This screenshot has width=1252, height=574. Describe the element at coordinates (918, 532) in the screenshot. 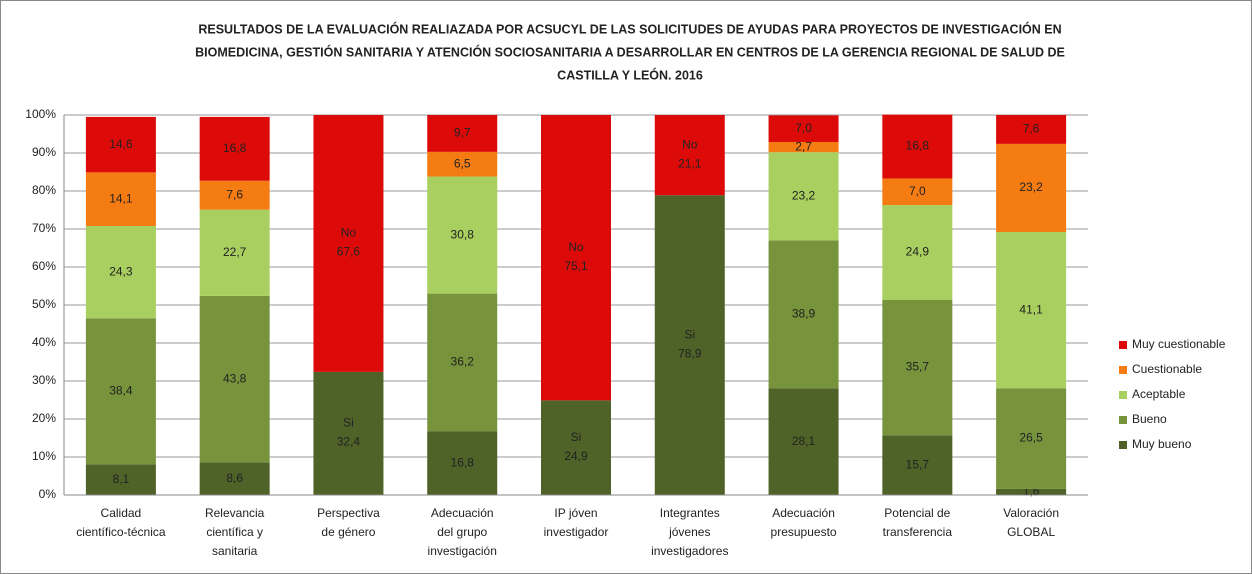

I see `x-tick-label: transferencia` at that location.